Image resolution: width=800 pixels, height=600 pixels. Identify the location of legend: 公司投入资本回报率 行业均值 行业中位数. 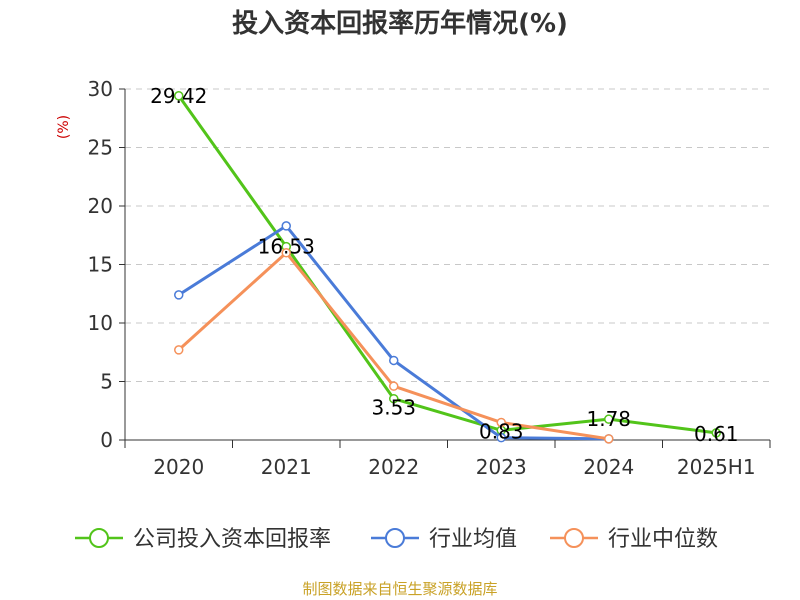
(396, 539).